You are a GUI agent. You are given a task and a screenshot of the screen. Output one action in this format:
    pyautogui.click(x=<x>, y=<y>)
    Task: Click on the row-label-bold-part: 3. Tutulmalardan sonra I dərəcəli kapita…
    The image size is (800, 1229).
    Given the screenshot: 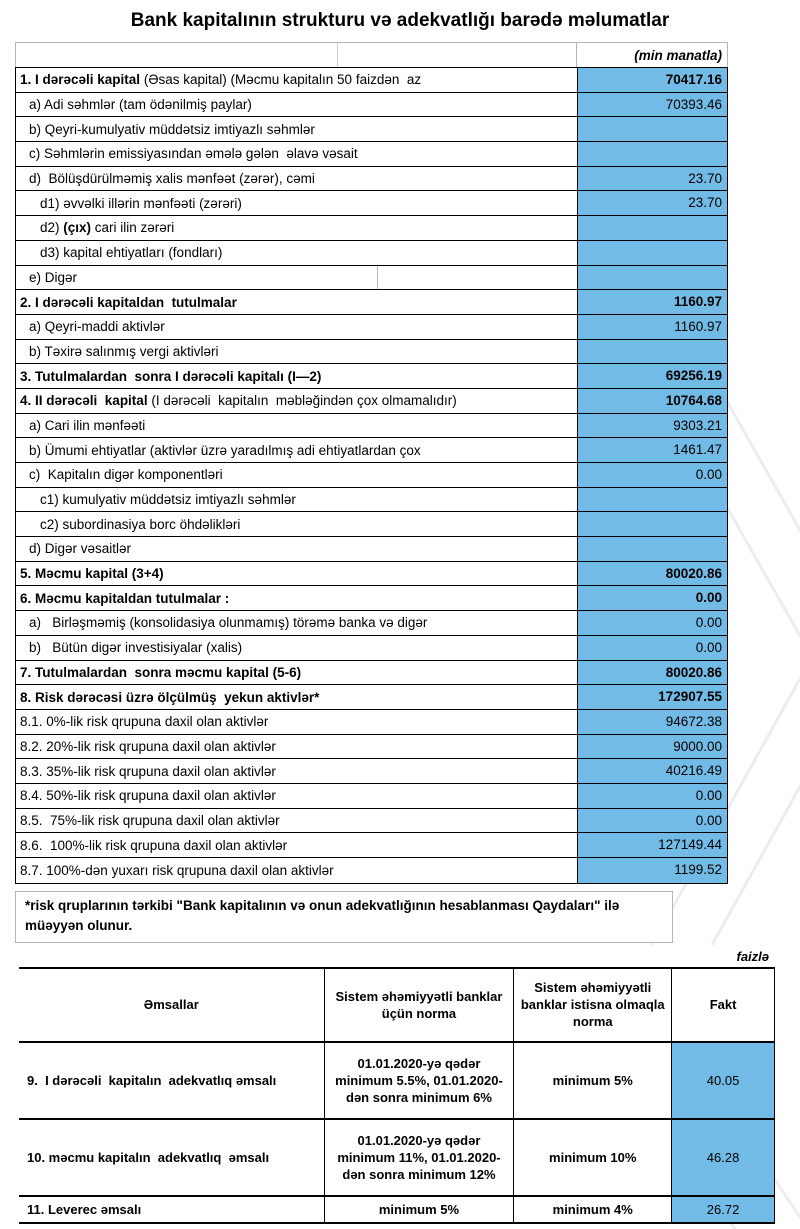 What is the action you would take?
    pyautogui.click(x=171, y=376)
    